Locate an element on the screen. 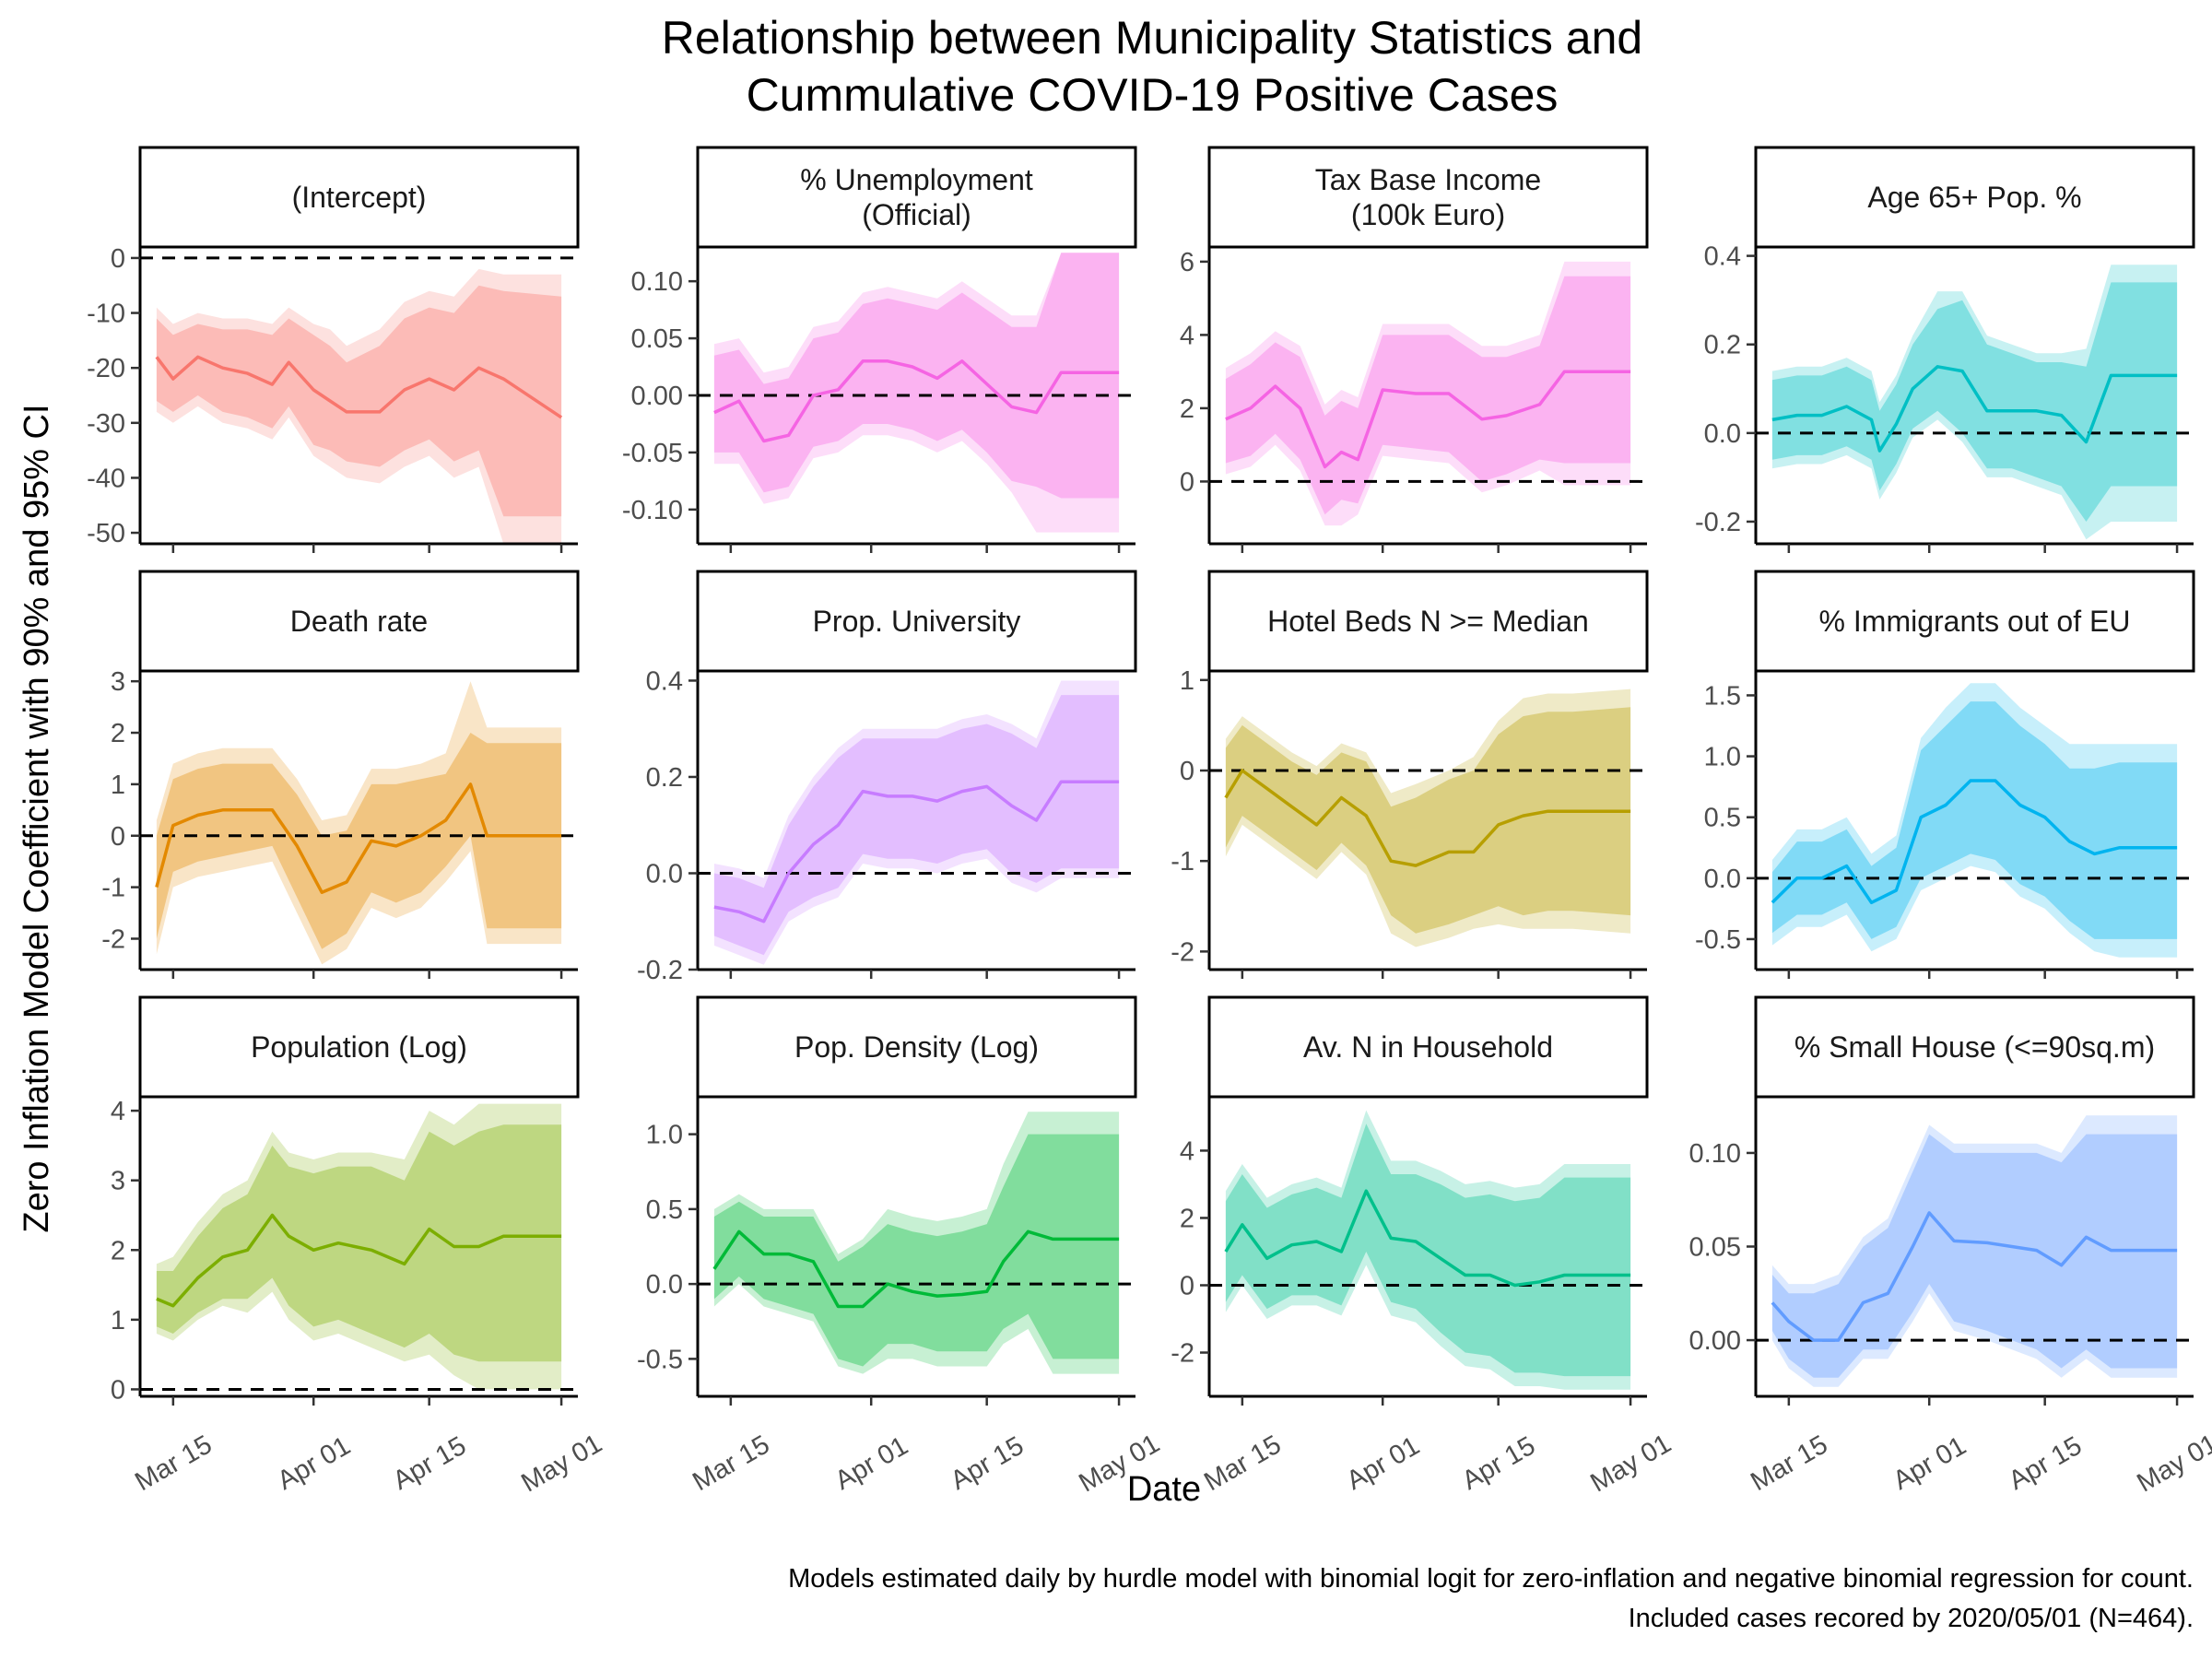 The image size is (2212, 1659). y-tick-label: -0.10 is located at coordinates (652, 510).